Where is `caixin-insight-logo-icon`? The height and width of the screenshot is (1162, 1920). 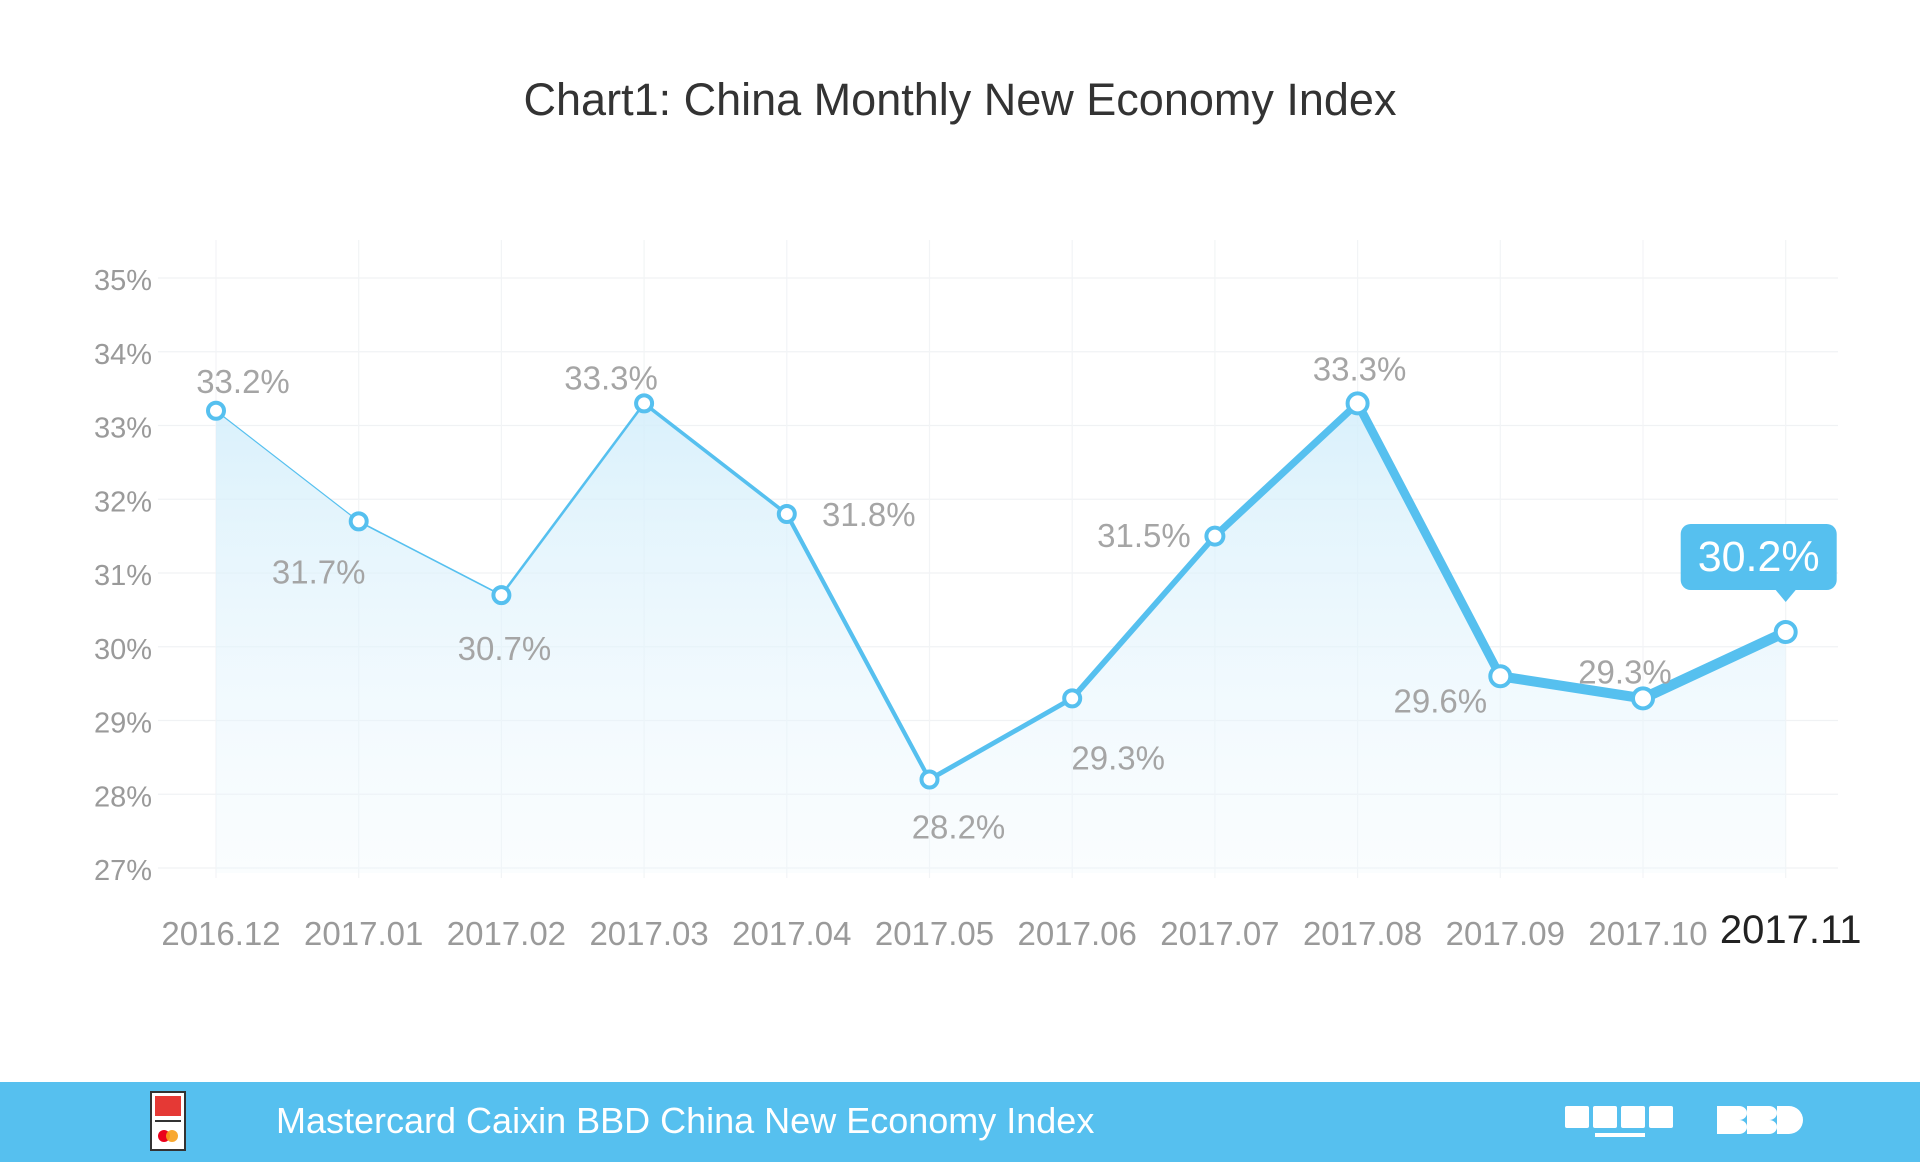 caixin-insight-logo-icon is located at coordinates (1619, 1121).